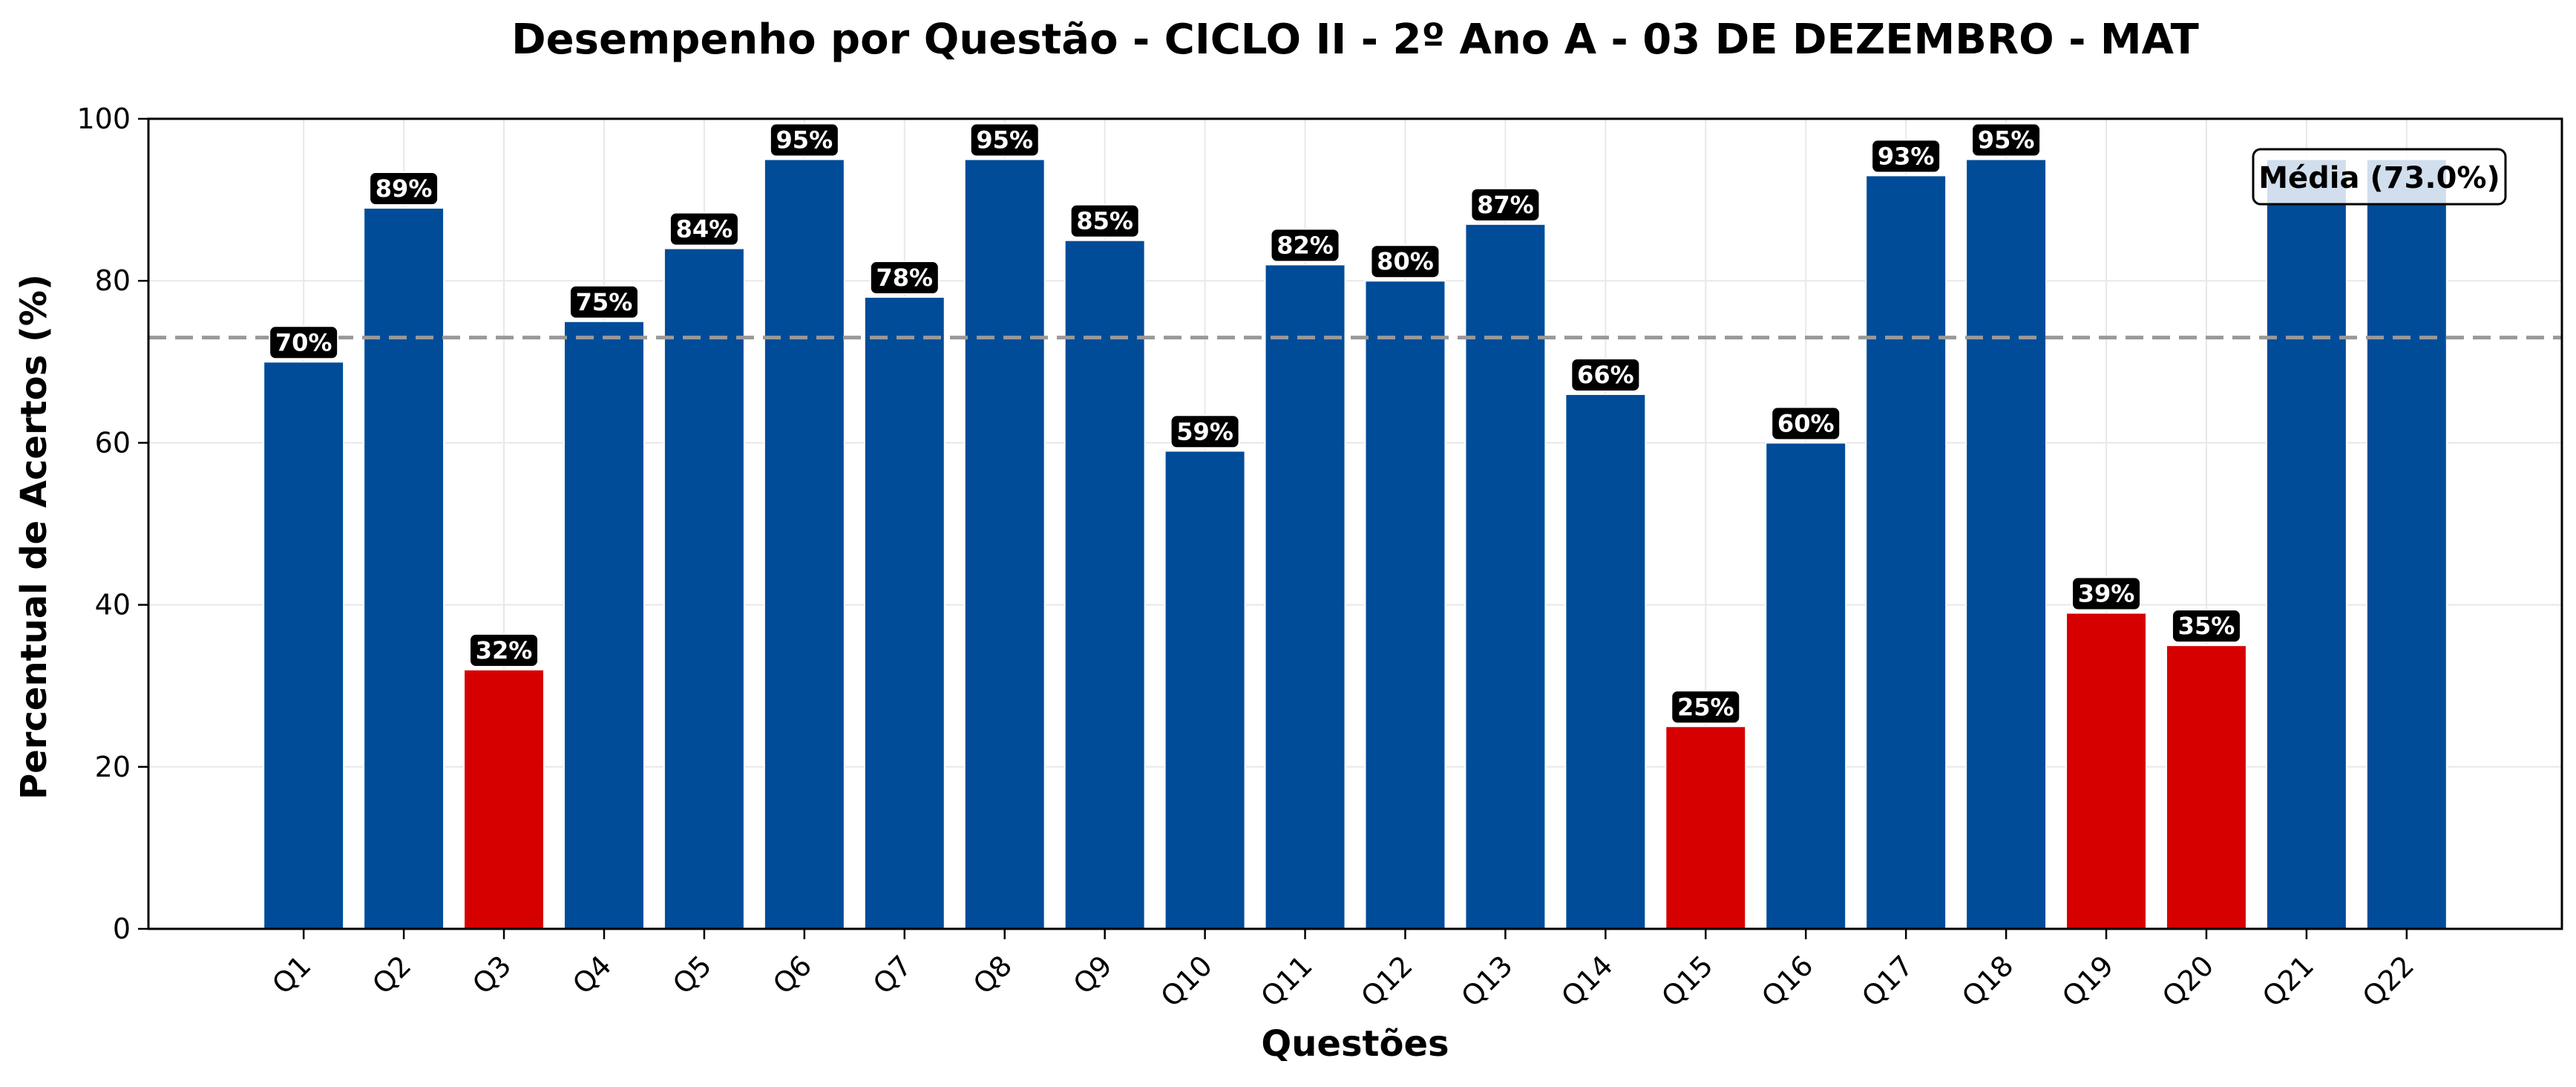 The image size is (2576, 1087). Describe the element at coordinates (1906, 552) in the screenshot. I see `bar-q17` at that location.